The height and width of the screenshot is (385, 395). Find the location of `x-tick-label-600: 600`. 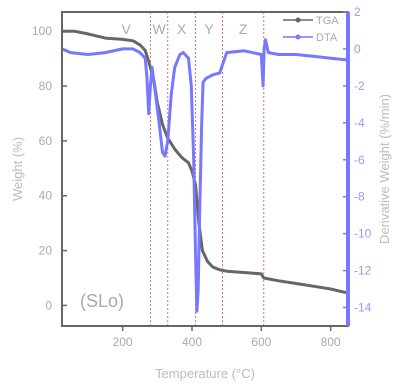

x-tick-label-600: 600 is located at coordinates (261, 342).